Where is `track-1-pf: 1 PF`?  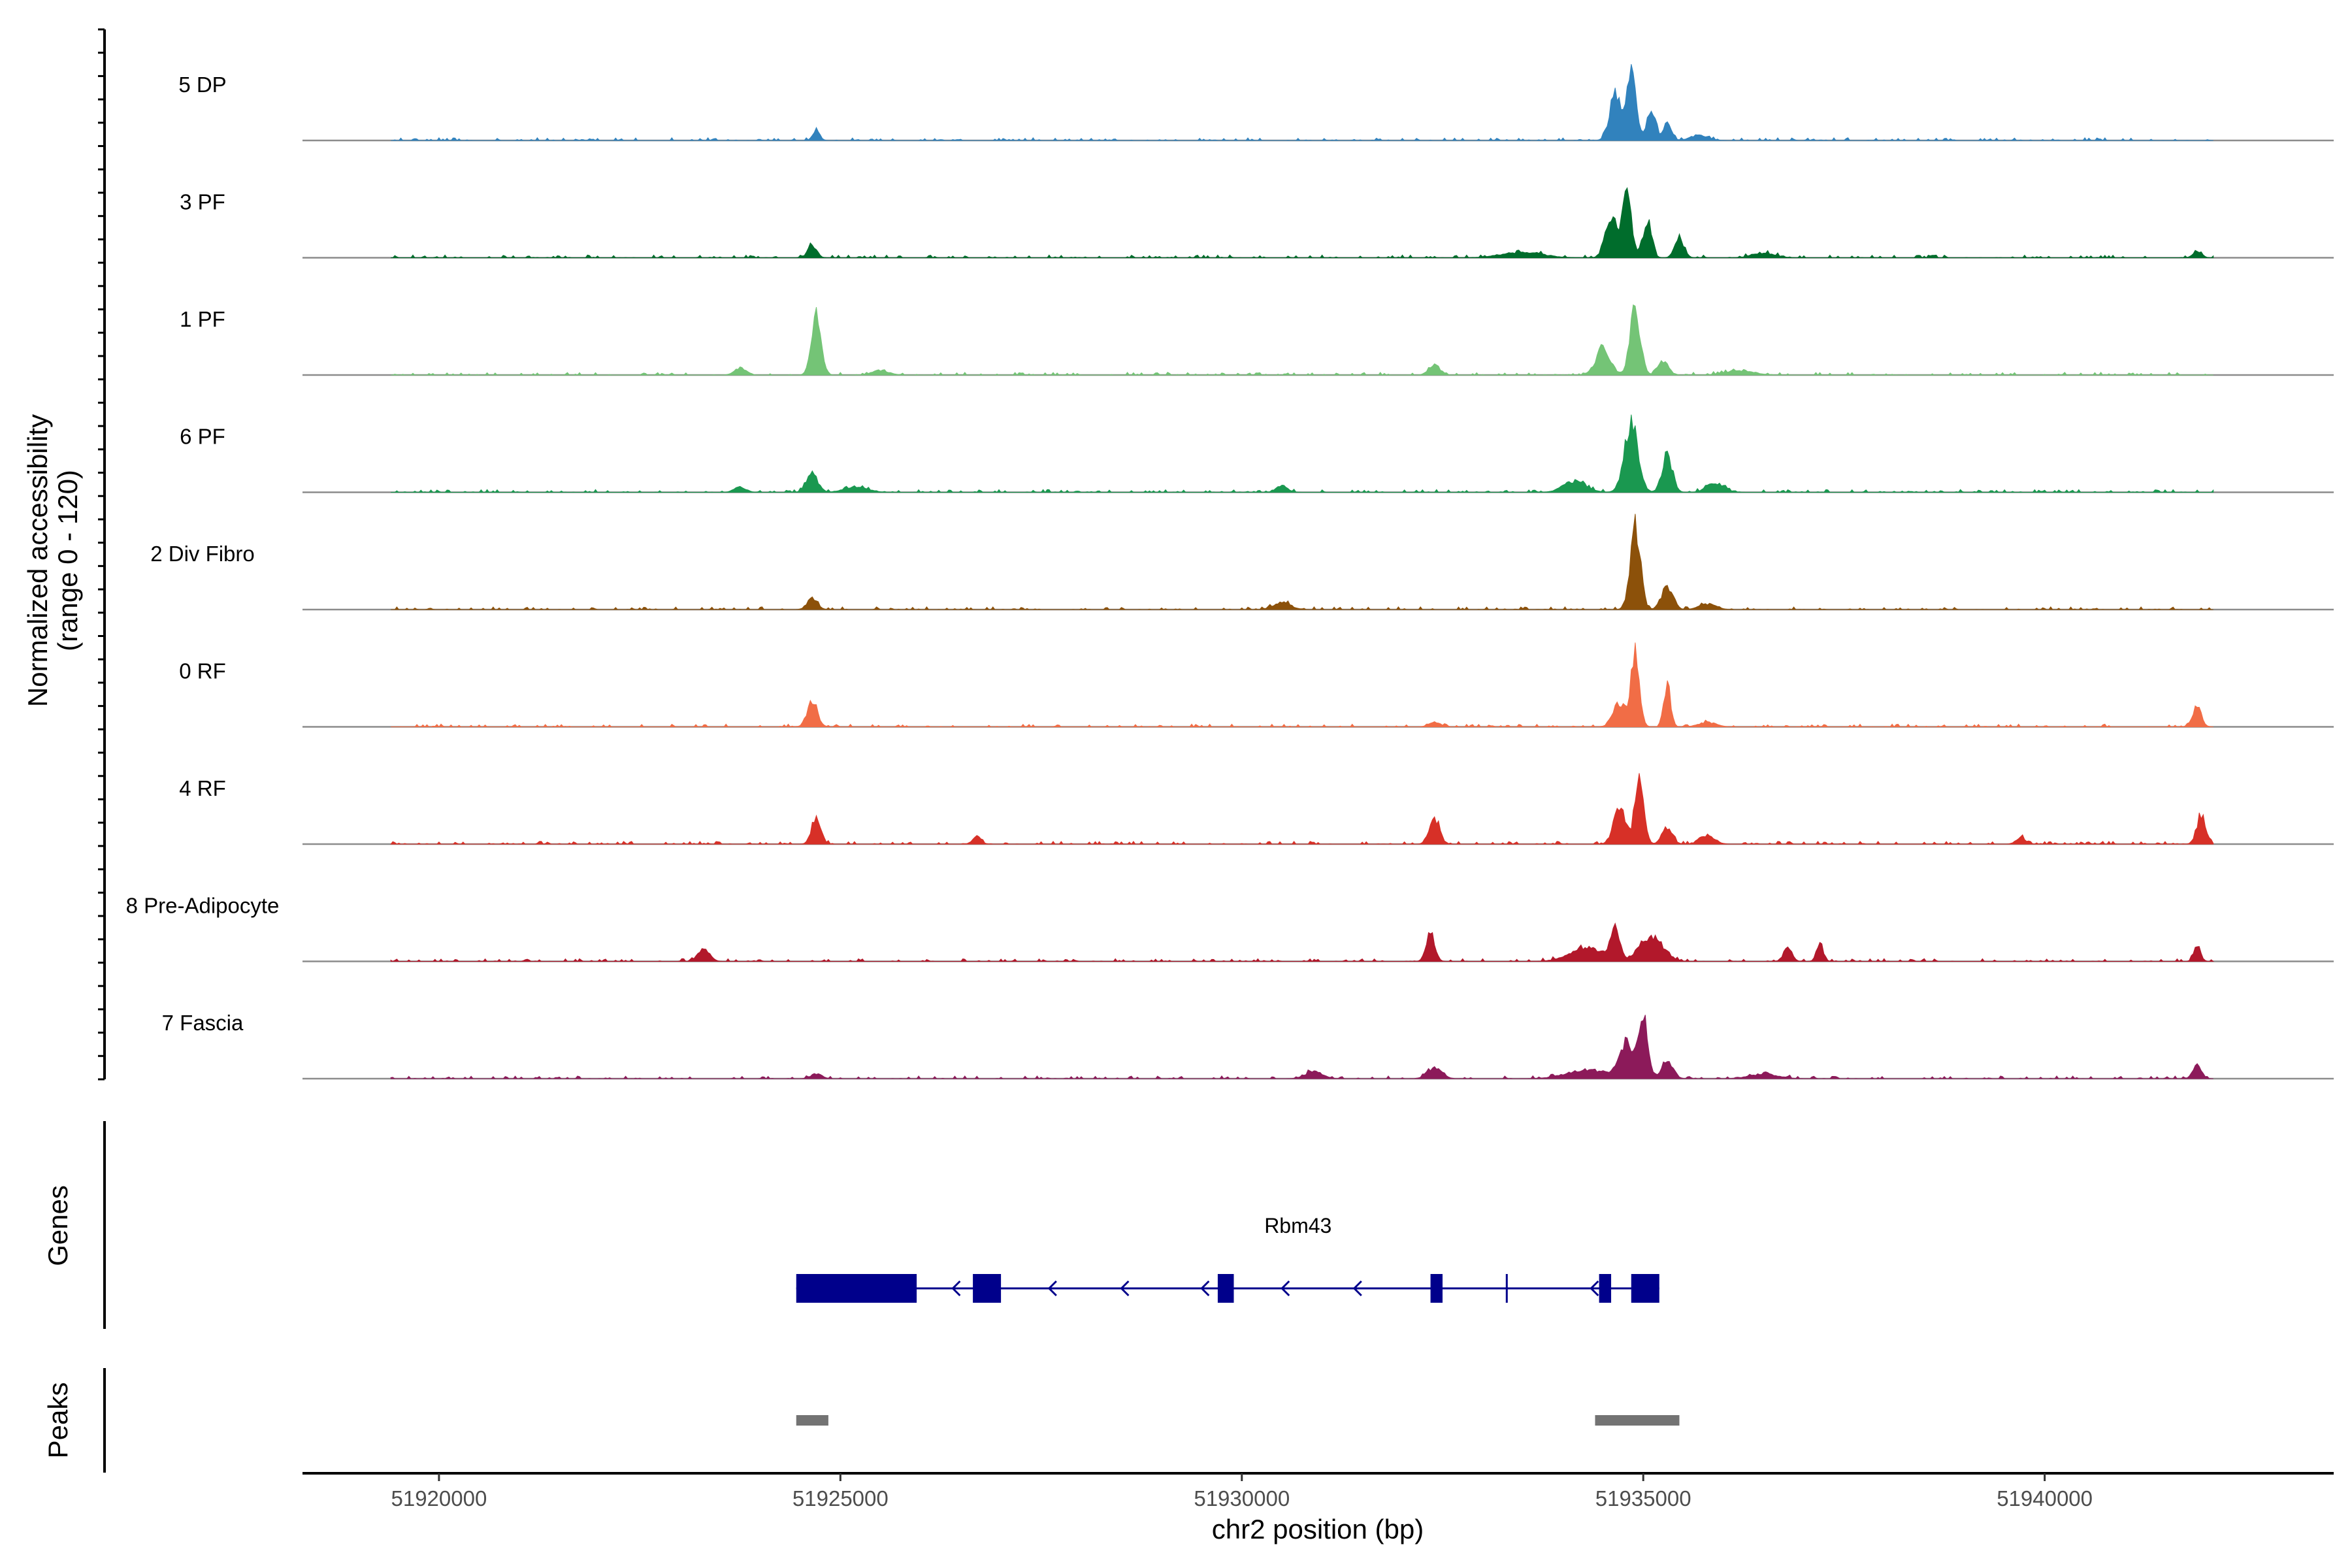
track-1-pf: 1 PF is located at coordinates (1257, 340).